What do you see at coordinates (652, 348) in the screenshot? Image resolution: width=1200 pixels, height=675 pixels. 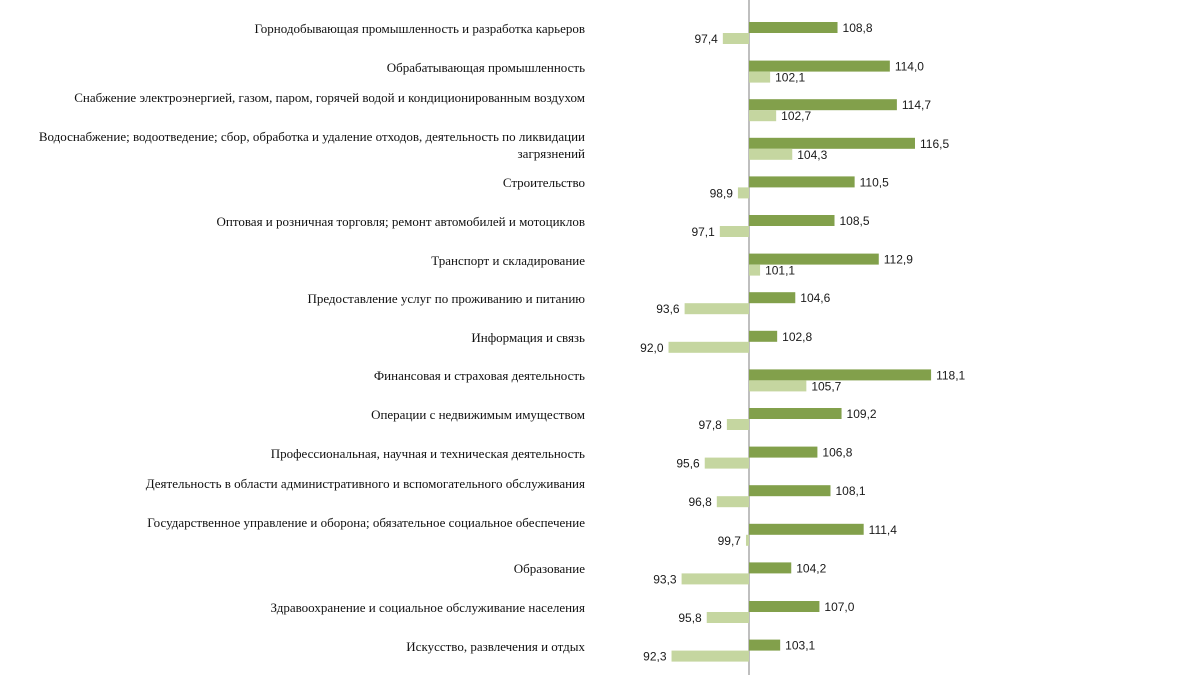 I see `data-label: 92,0` at bounding box center [652, 348].